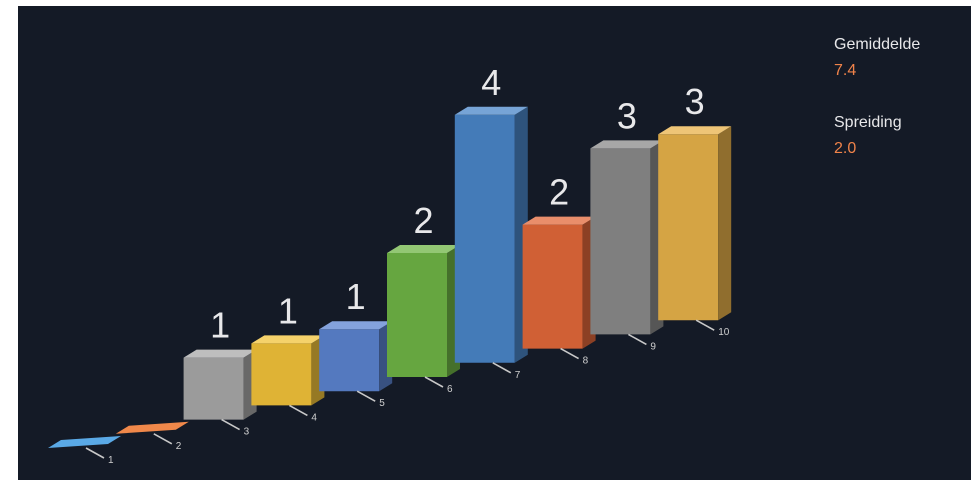 This screenshot has height=483, width=977. Describe the element at coordinates (179, 446) in the screenshot. I see `x-tick-label-2: 2` at that location.